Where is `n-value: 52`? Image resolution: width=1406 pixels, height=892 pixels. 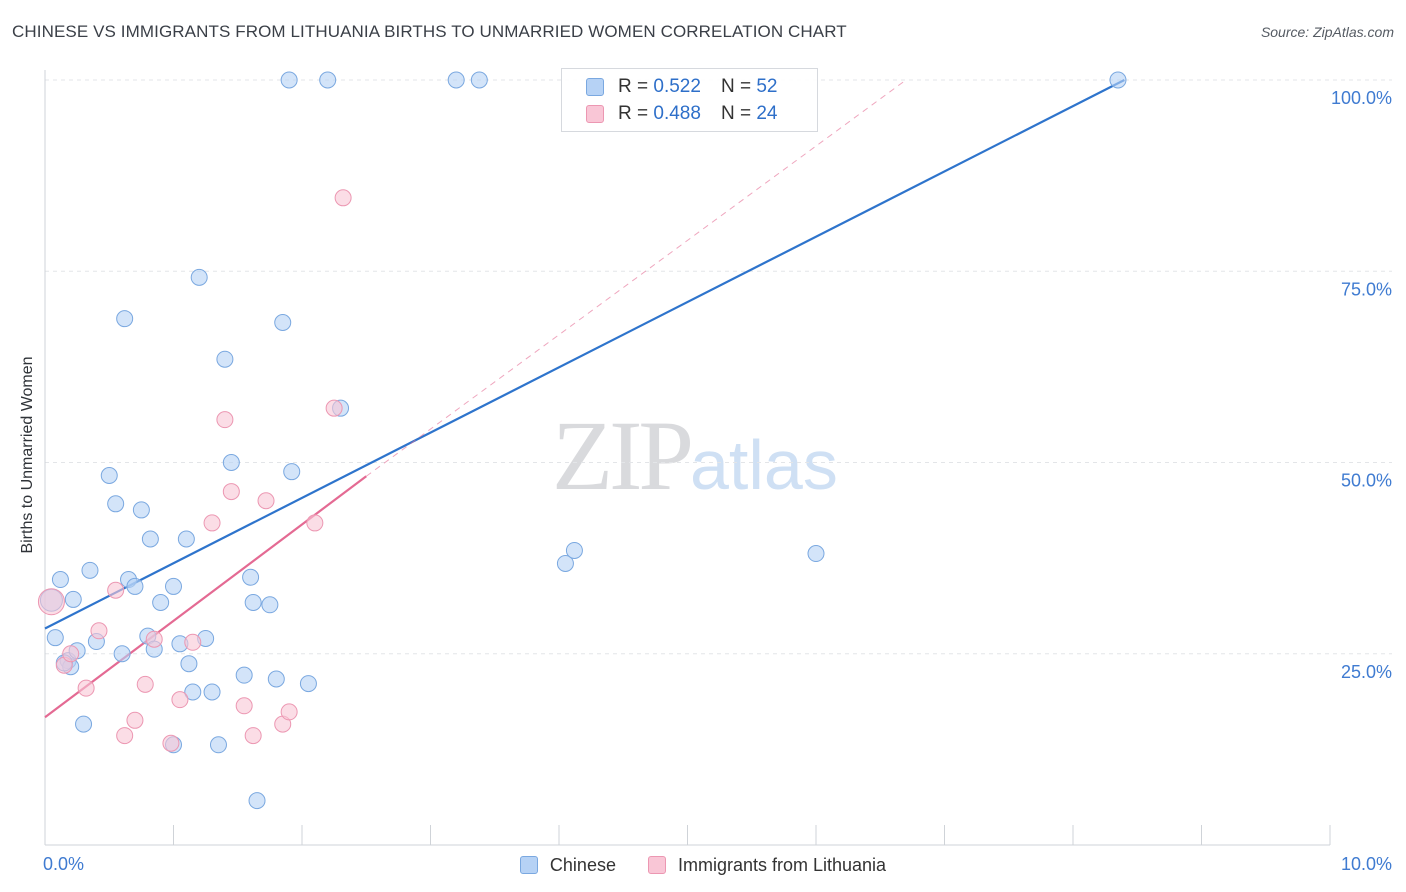
n-value: 52 is located at coordinates (767, 86).